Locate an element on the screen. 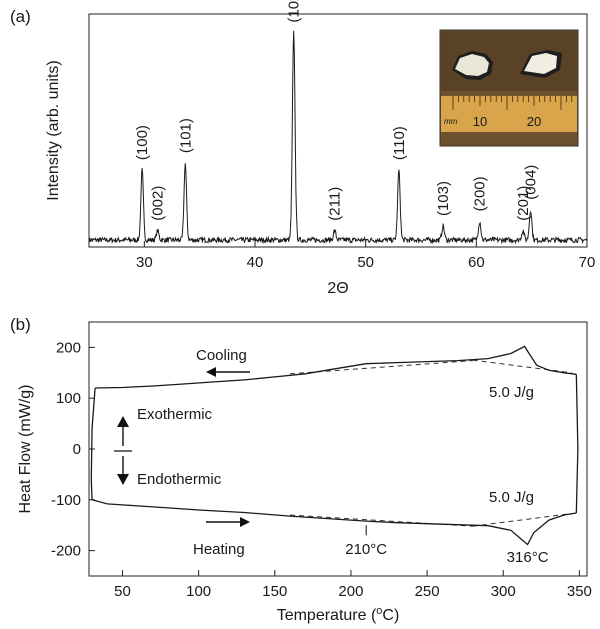 The width and height of the screenshot is (600, 629). sample-piece-right-surface is located at coordinates (540, 63).